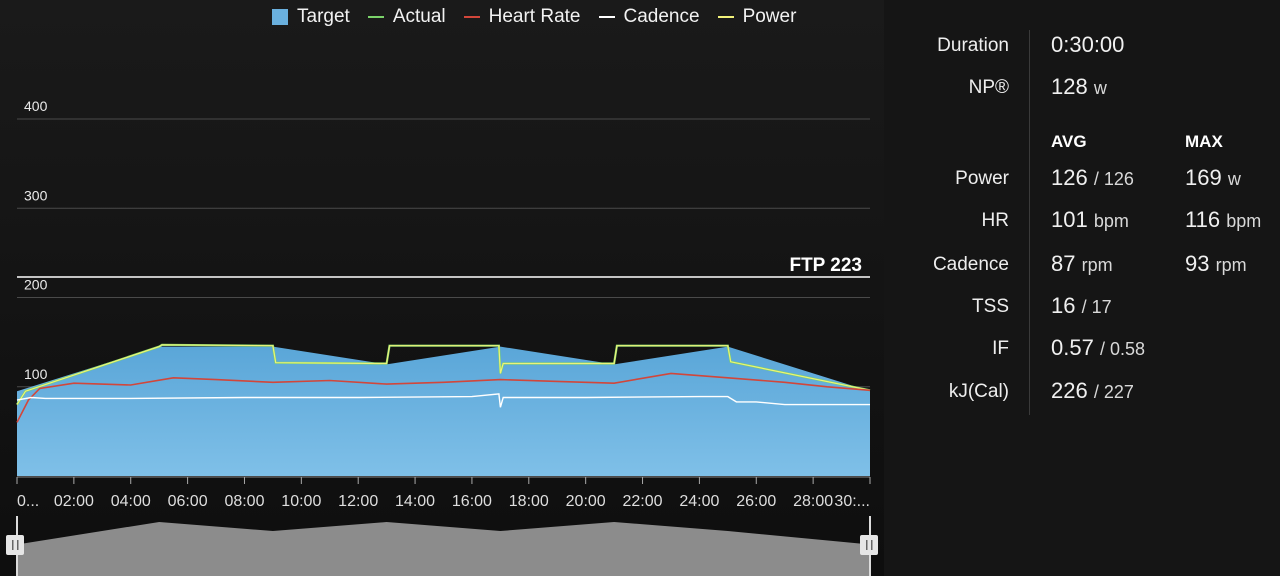 This screenshot has width=1280, height=576. What do you see at coordinates (643, 501) in the screenshot?
I see `x-tick-label: 22:00` at bounding box center [643, 501].